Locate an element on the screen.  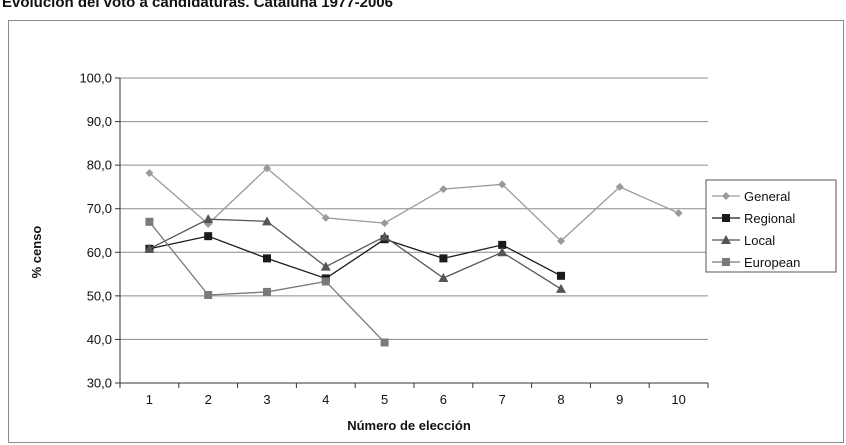
legend-label-general: General is located at coordinates (767, 196).